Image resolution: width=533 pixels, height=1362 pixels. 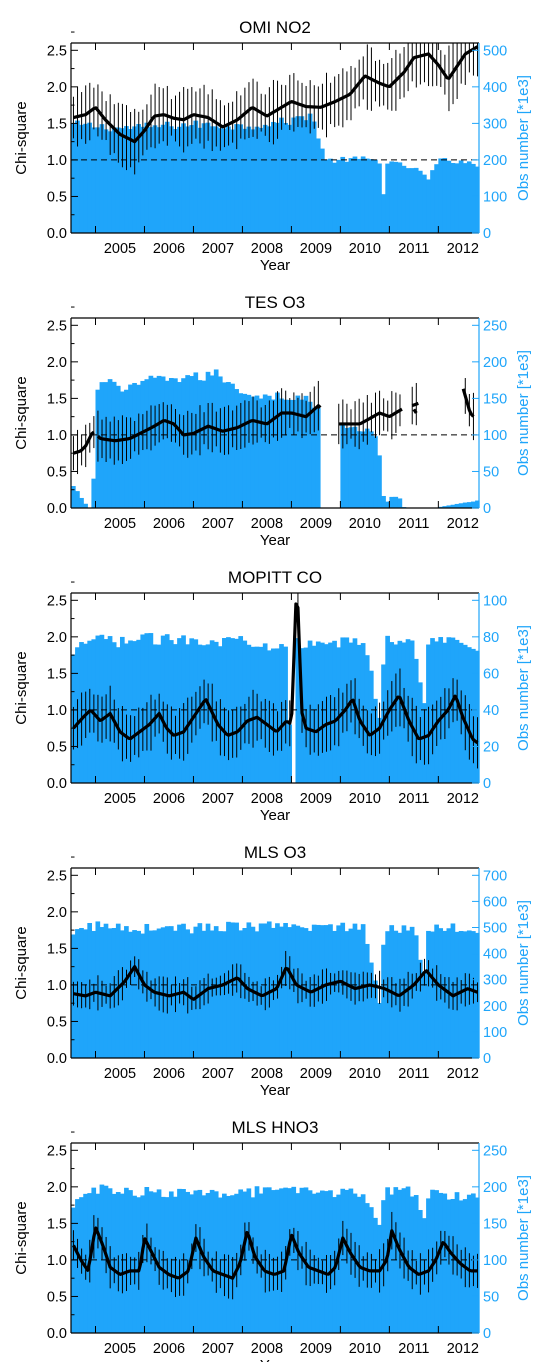 What do you see at coordinates (495, 902) in the screenshot?
I see `right-tick-label: 600` at bounding box center [495, 902].